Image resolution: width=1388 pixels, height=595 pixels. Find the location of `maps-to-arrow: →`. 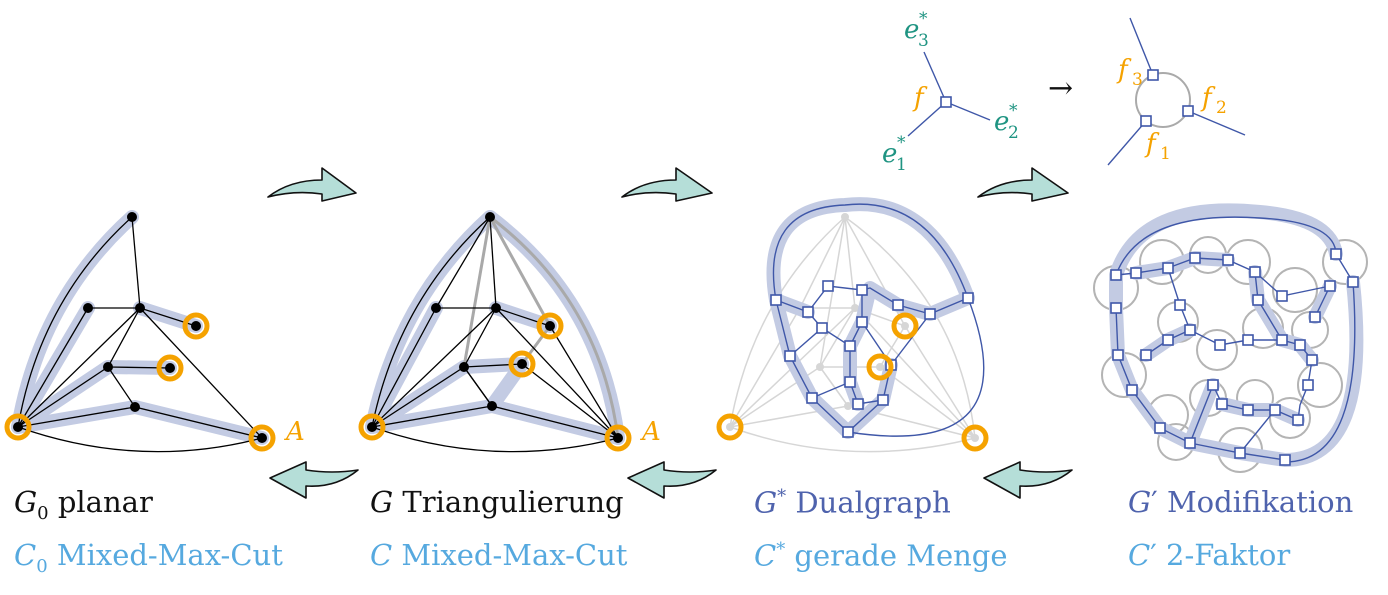

maps-to-arrow: → is located at coordinates (1060, 88).